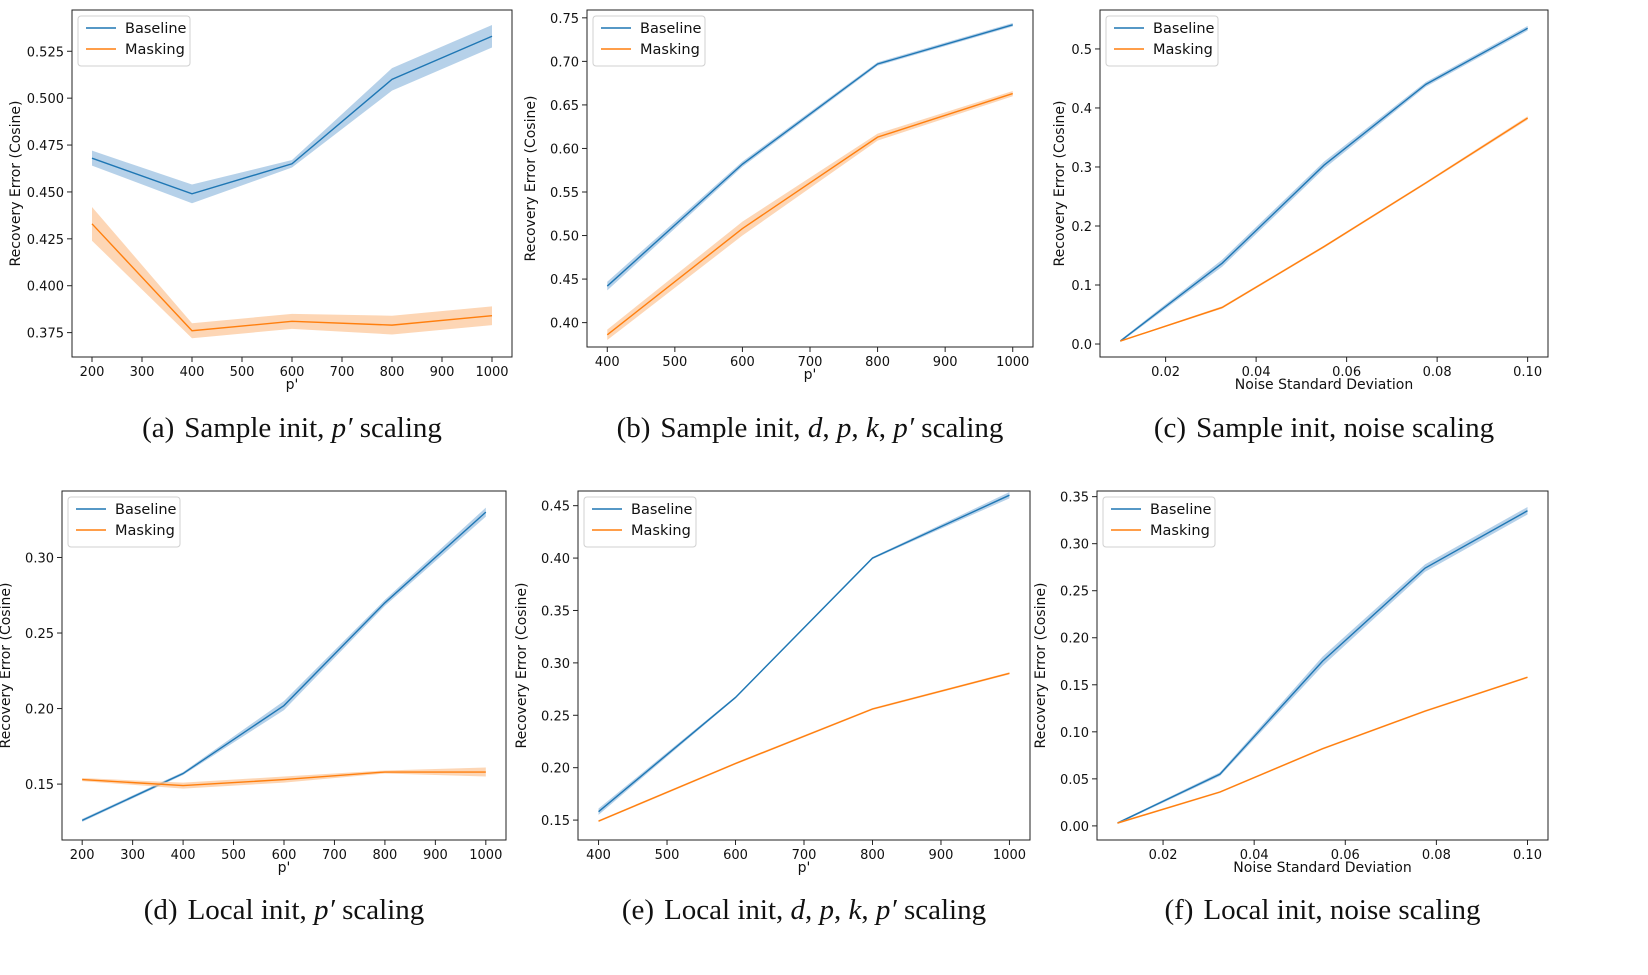 The image size is (1648, 975). I want to click on subplot-caption: (e) Local init, d, p, k, p′ scaling, so click(804, 910).